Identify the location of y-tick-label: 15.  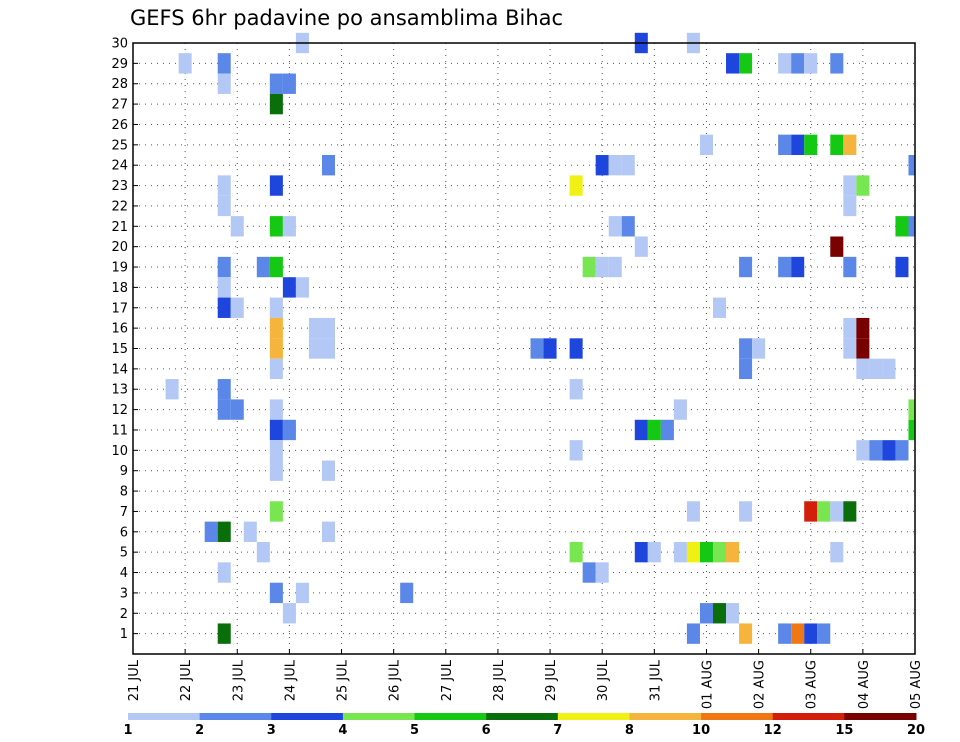
(119, 349).